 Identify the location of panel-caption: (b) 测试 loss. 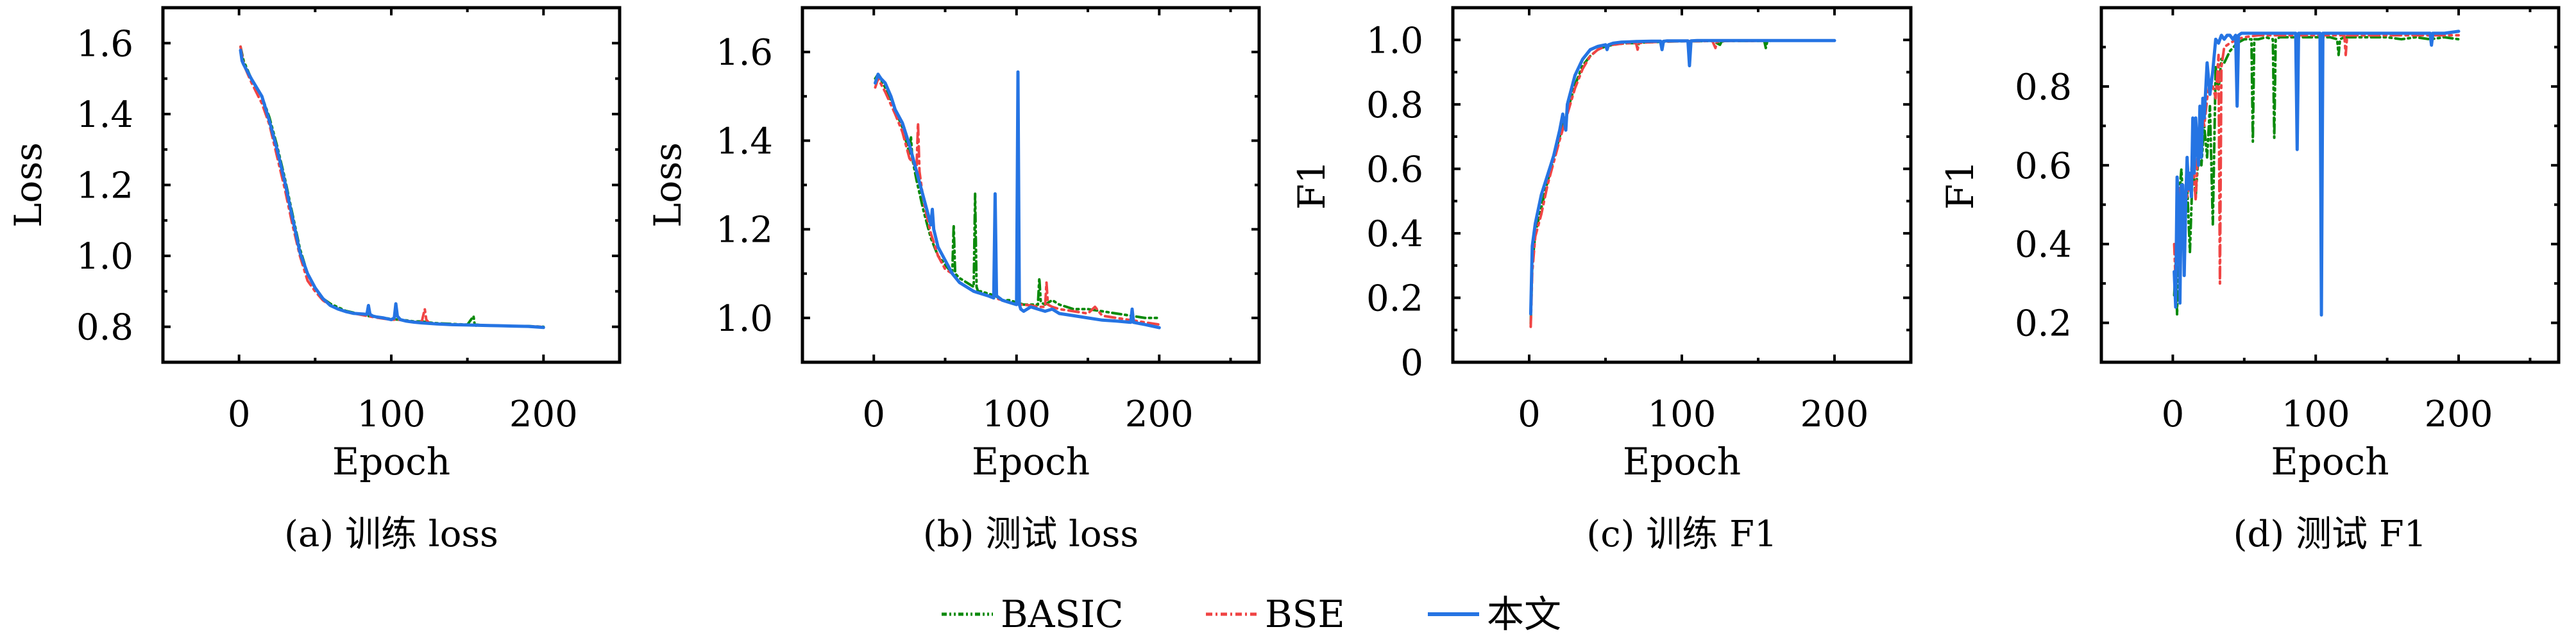
(1031, 534).